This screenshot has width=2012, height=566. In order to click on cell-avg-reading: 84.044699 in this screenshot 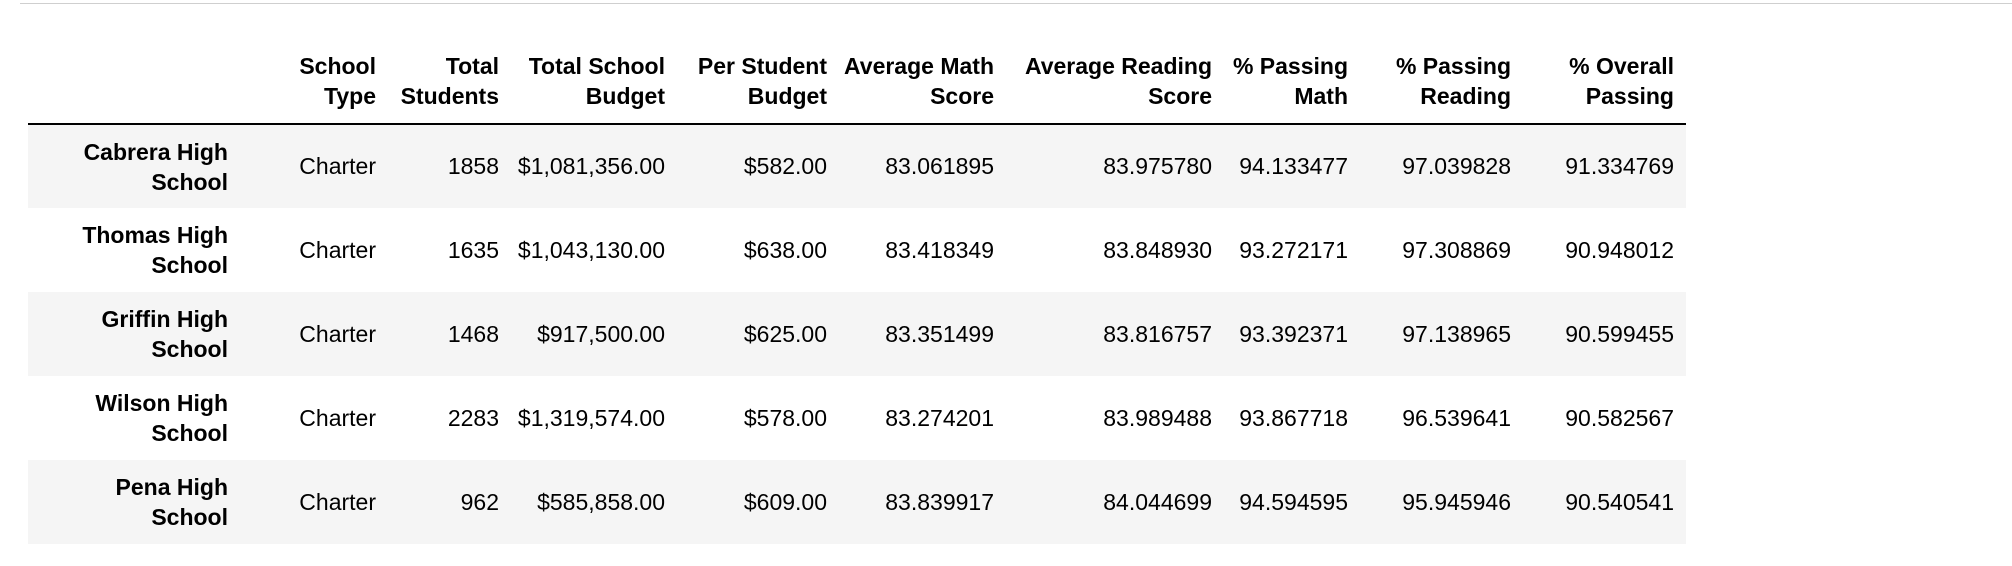, I will do `click(1157, 501)`.